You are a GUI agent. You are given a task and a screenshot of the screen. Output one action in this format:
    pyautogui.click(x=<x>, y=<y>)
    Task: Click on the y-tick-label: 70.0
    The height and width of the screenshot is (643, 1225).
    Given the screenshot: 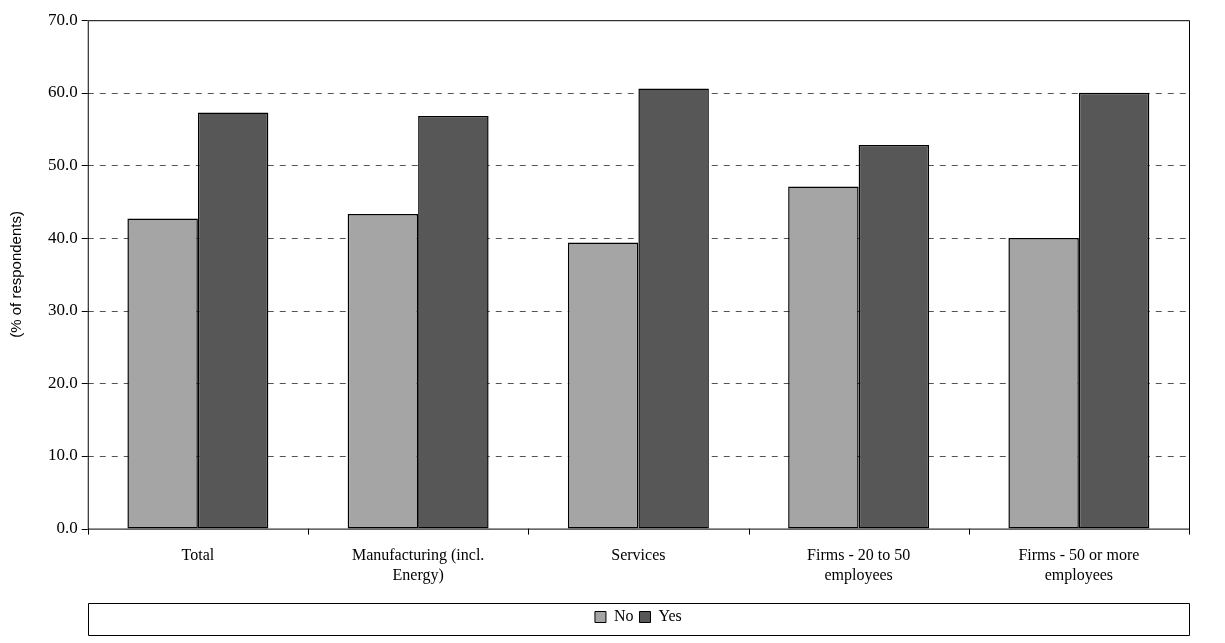 What is the action you would take?
    pyautogui.click(x=63, y=19)
    